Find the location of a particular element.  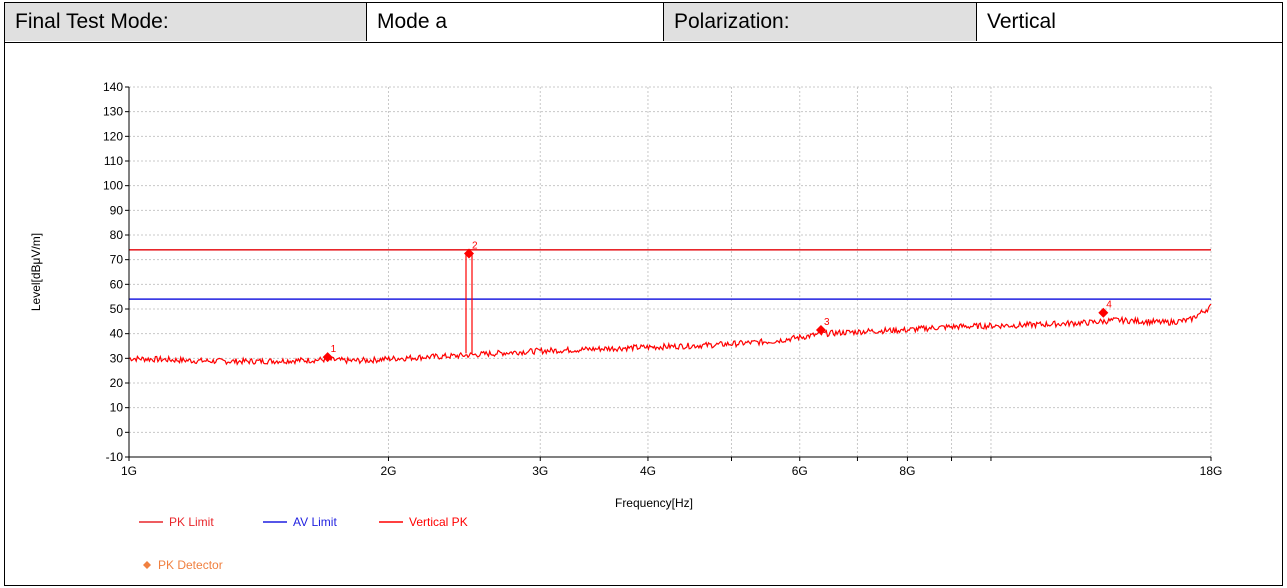

marker-label-3: 3 is located at coordinates (827, 322).